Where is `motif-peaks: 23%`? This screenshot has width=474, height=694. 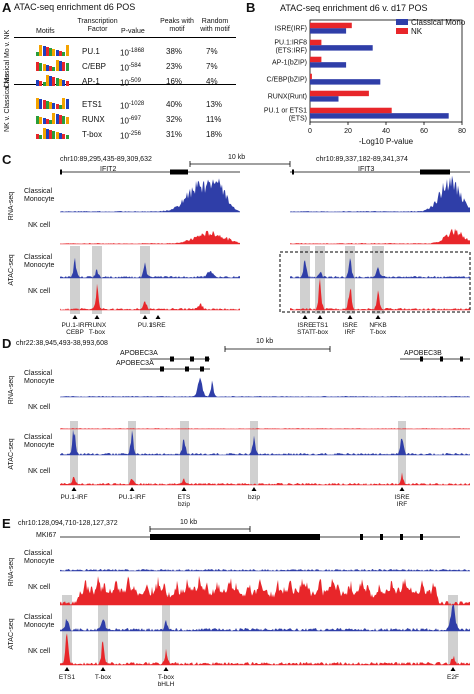 motif-peaks: 23% is located at coordinates (174, 66).